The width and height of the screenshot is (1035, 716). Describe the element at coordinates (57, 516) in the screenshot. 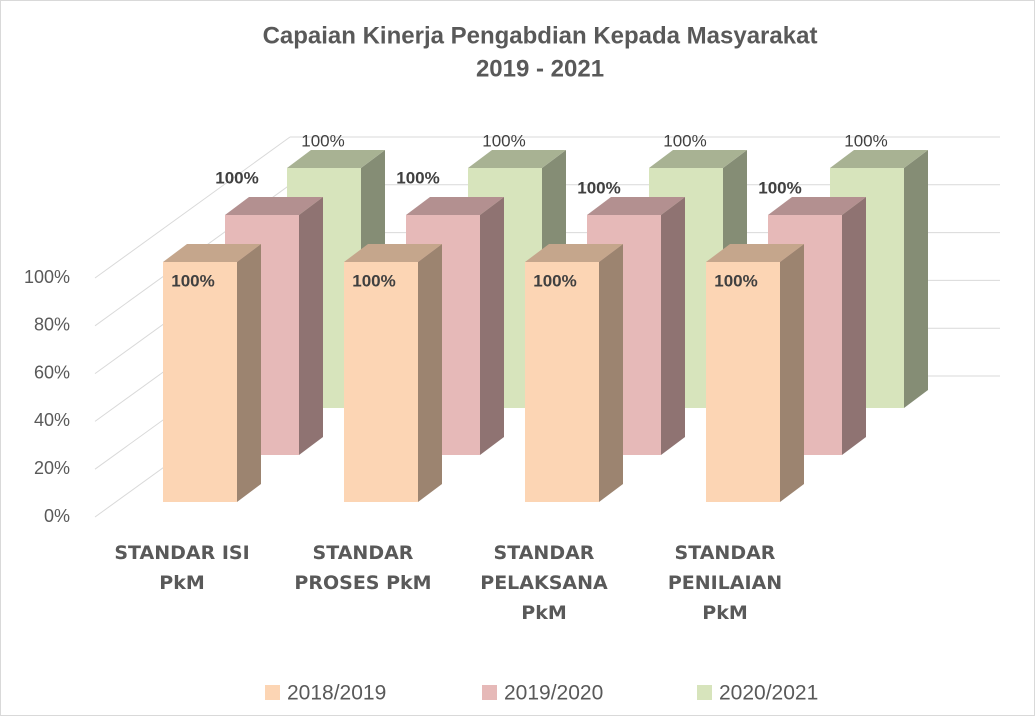

I see `y-tick-label: 0%` at that location.